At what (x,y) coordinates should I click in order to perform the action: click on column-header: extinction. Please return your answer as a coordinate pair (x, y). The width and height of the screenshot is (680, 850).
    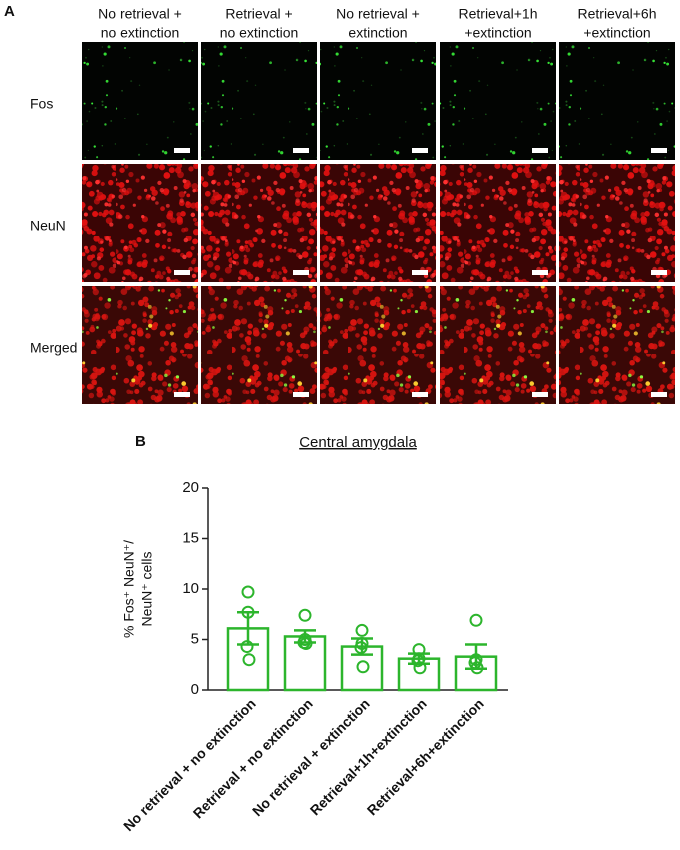
    Looking at the image, I should click on (377, 33).